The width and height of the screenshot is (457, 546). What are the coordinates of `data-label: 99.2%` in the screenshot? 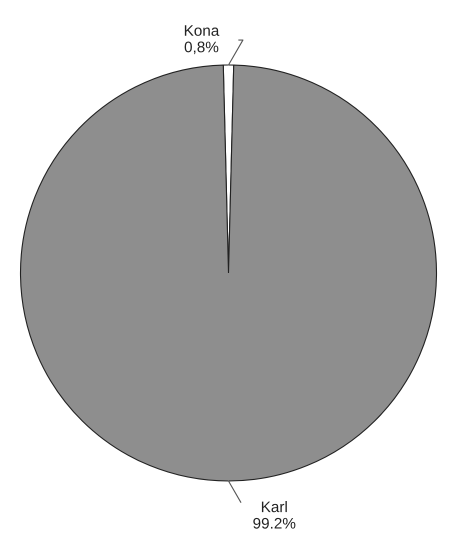 It's located at (274, 523).